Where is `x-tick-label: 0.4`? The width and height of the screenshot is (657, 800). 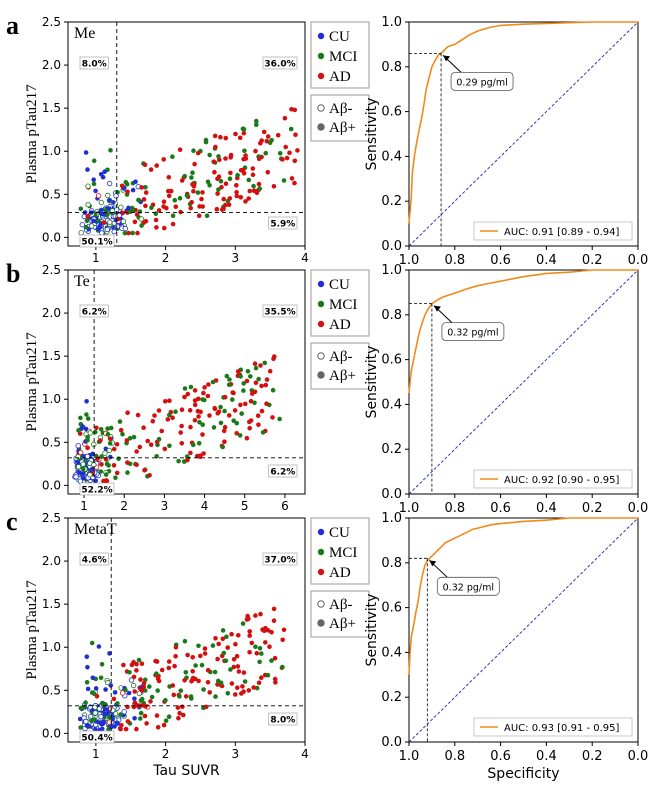 x-tick-label: 0.4 is located at coordinates (546, 260).